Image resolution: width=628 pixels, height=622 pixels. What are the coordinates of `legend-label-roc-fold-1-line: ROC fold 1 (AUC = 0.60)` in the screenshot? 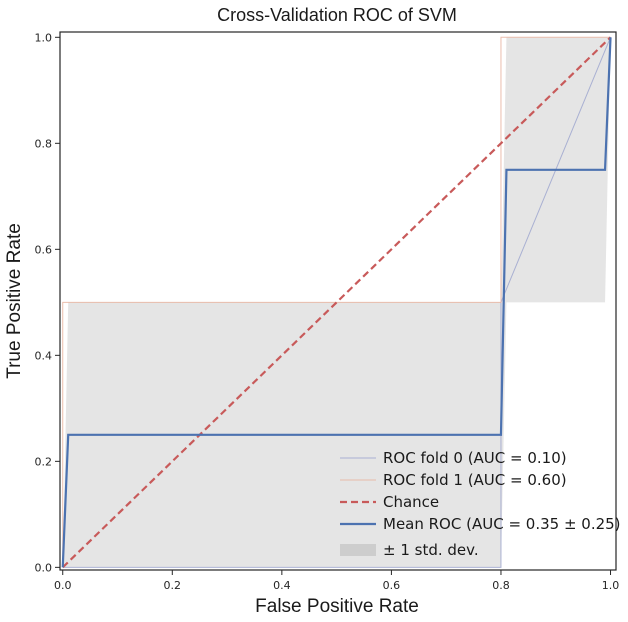 It's located at (475, 480).